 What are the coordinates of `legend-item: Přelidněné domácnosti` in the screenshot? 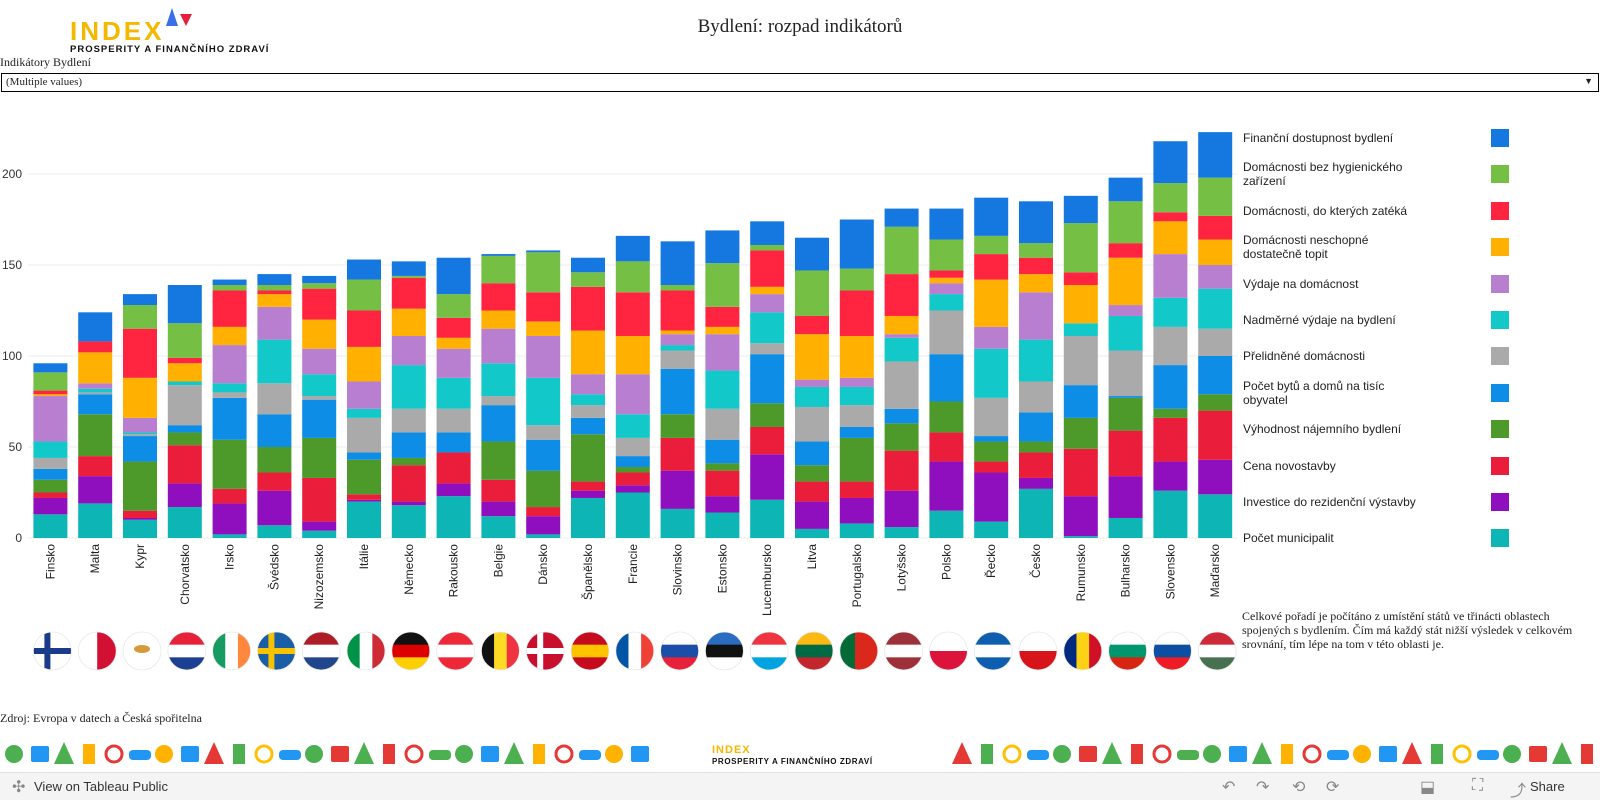 It's located at (1378, 356).